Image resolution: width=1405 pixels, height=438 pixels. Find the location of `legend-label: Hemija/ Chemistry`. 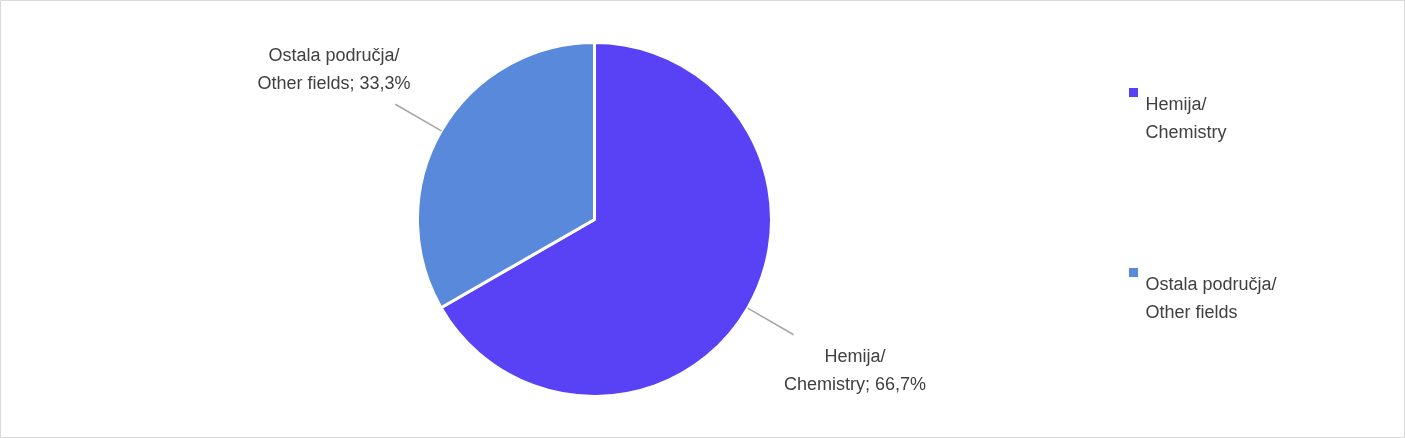

legend-label: Hemija/ Chemistry is located at coordinates (1186, 117).